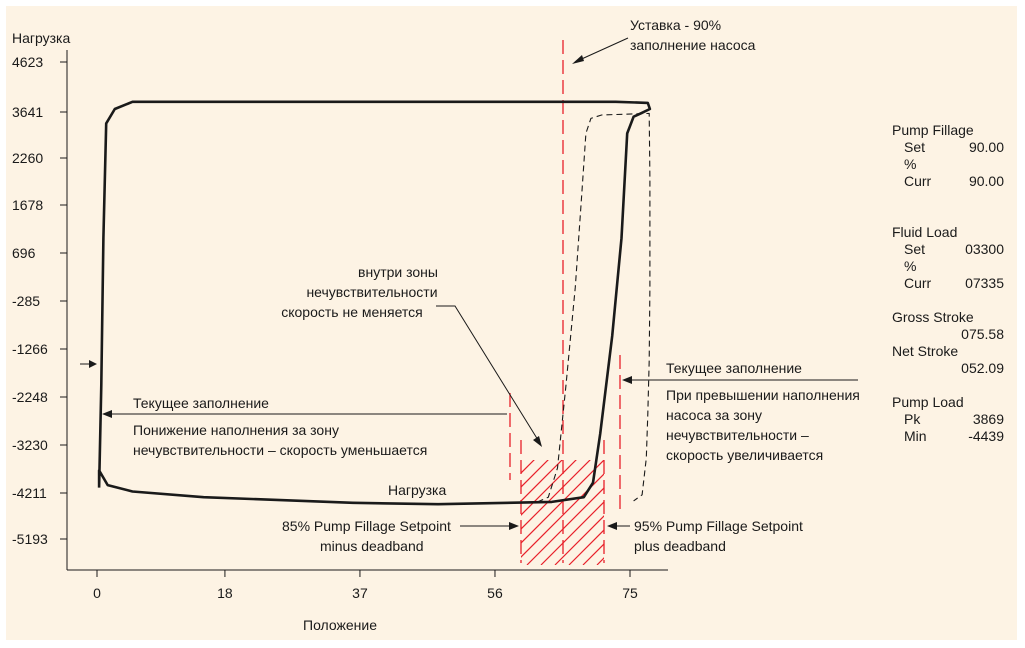  I want to click on right-fill-arrow-head, so click(627, 380).